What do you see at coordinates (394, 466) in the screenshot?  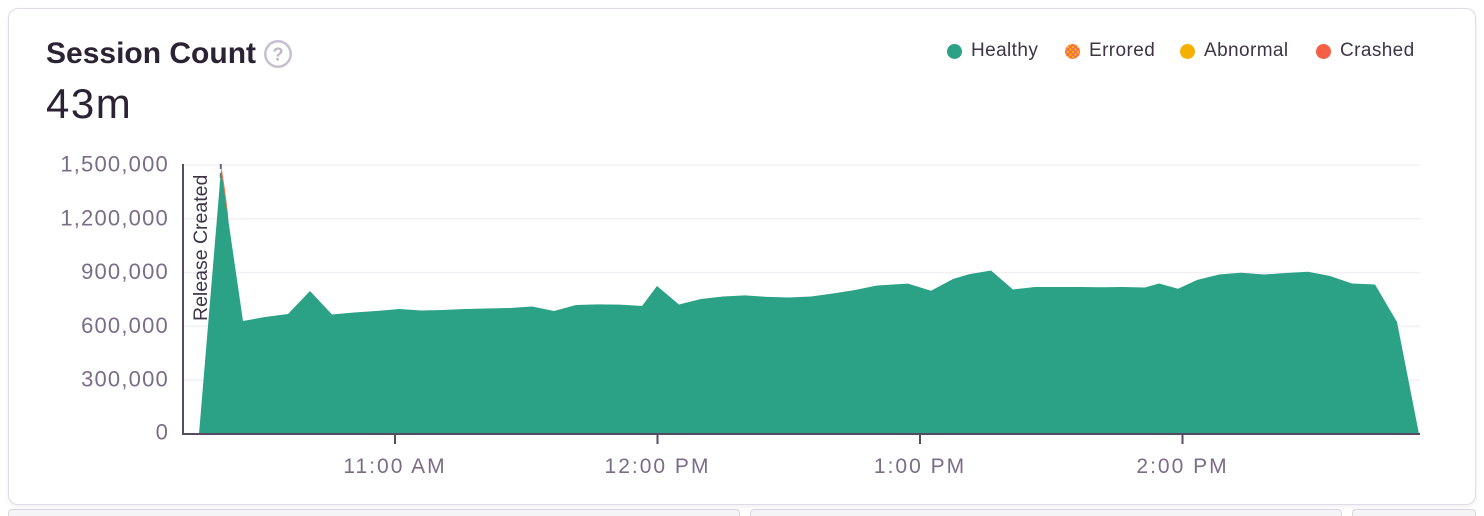 I see `svg-text: 11:00 AM` at bounding box center [394, 466].